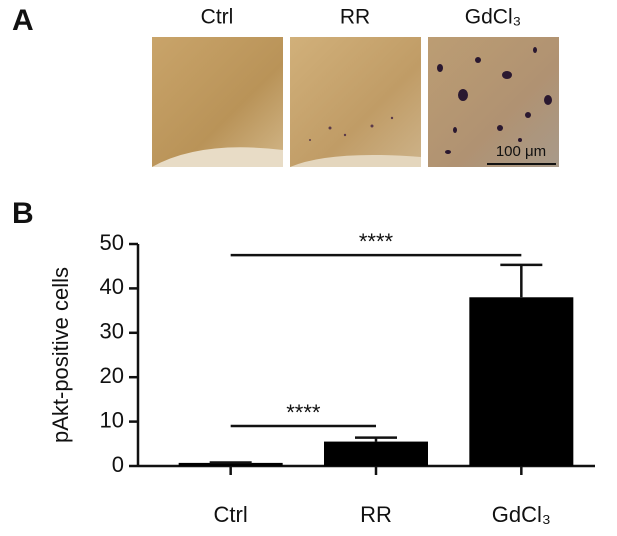  What do you see at coordinates (355, 17) in the screenshot?
I see `image-label: RR` at bounding box center [355, 17].